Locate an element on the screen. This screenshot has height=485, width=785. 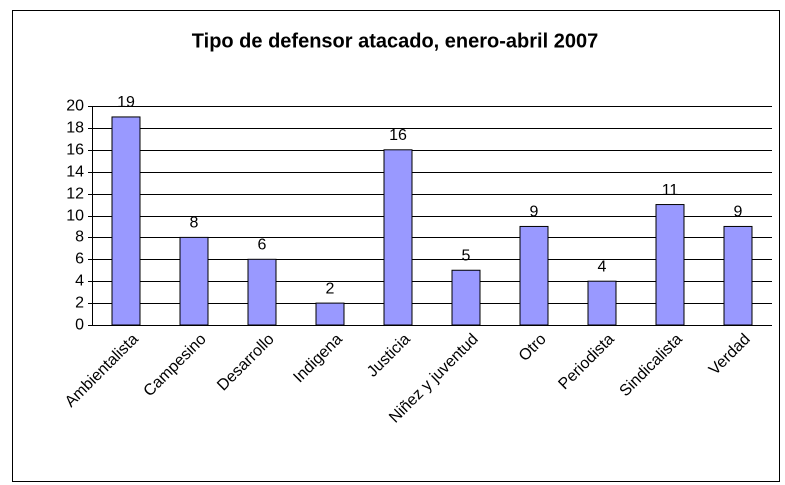
y-tick-label: 6 is located at coordinates (79, 259).